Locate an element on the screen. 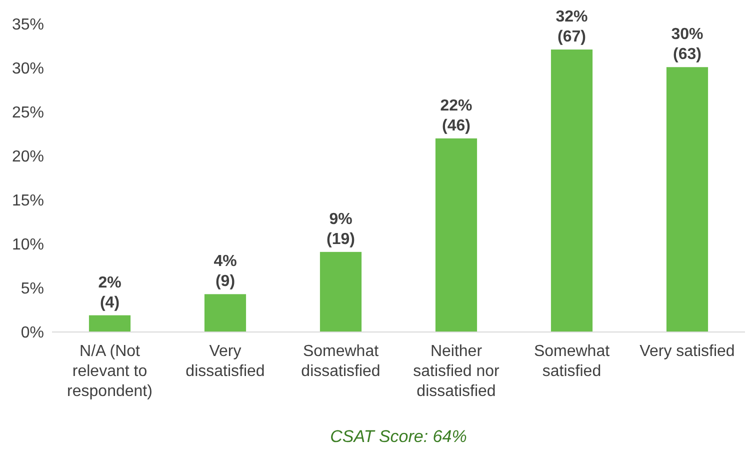 The height and width of the screenshot is (454, 749). x-tick-label: Neither satisfied nor dissatisfied is located at coordinates (456, 371).